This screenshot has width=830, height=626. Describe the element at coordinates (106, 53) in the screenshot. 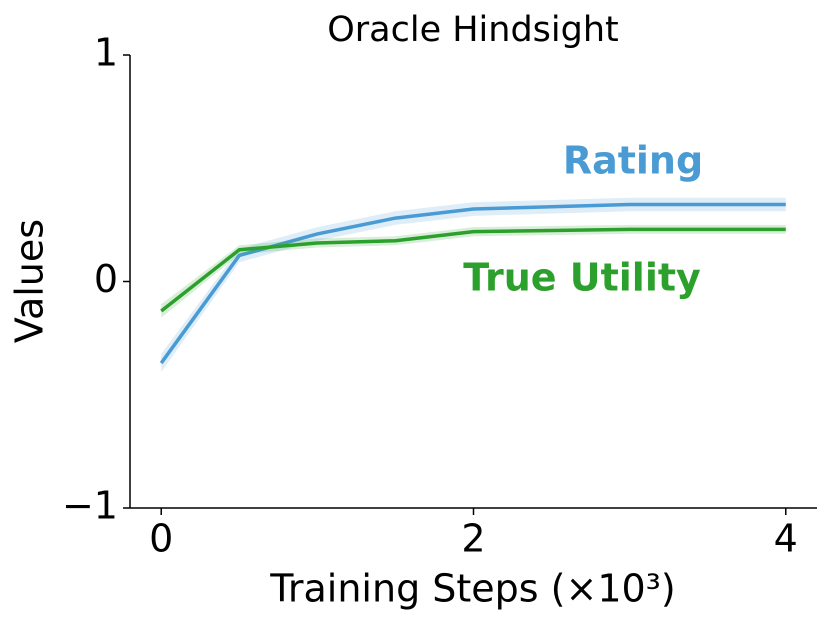

I see `y-tick-label: 1` at that location.